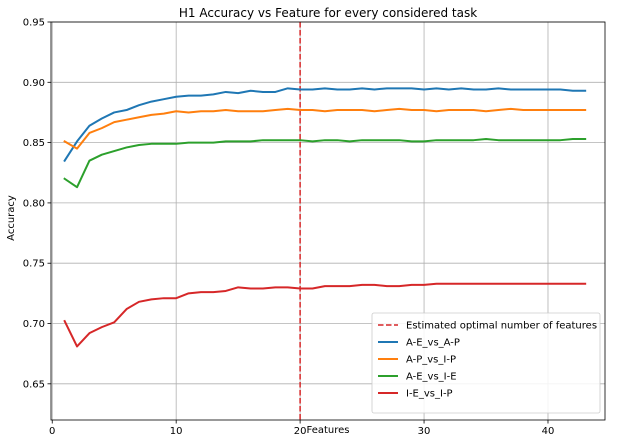 This screenshot has height=441, width=619. I want to click on series-line-A-E_vs_A-P, so click(325, 125).